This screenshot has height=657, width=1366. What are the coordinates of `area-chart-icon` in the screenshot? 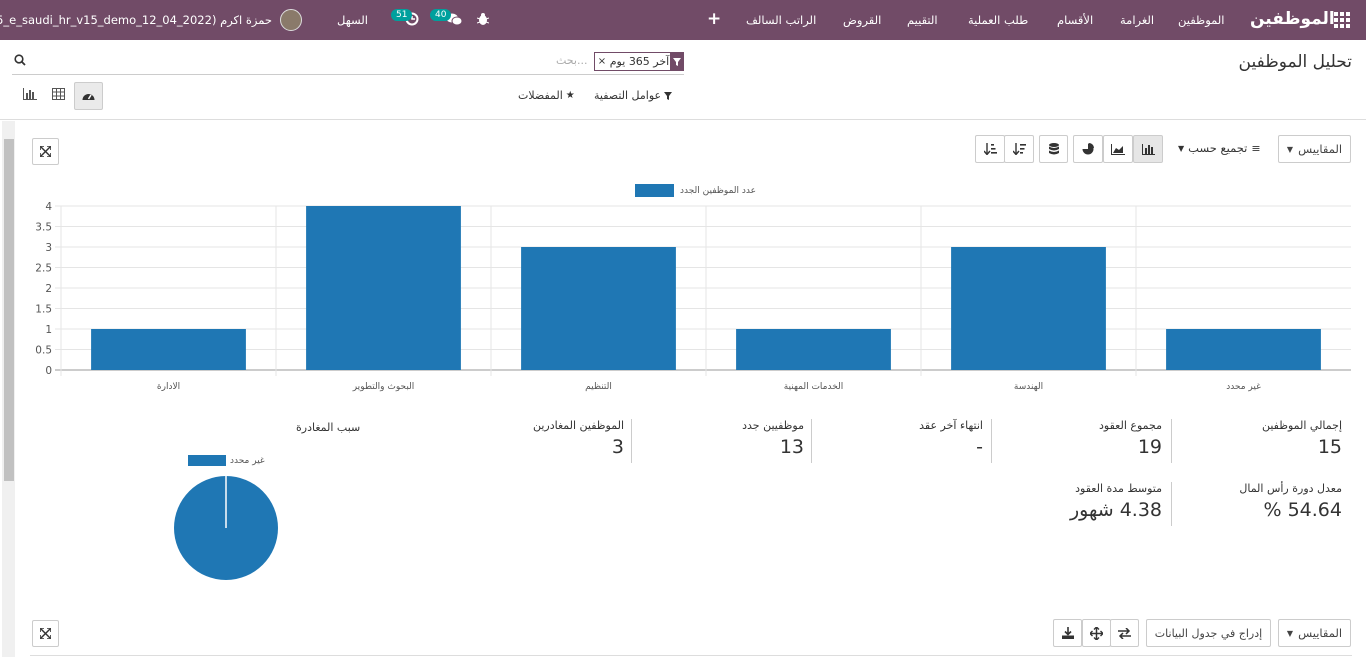 It's located at (1118, 149).